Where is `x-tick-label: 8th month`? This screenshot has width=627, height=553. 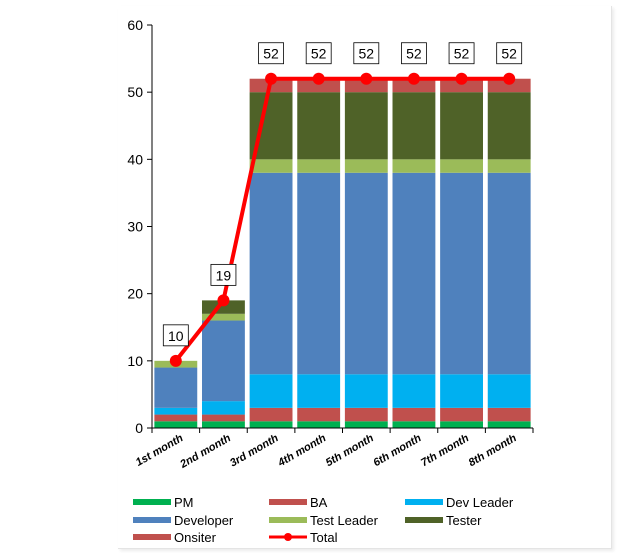
x-tick-label: 8th month is located at coordinates (493, 450).